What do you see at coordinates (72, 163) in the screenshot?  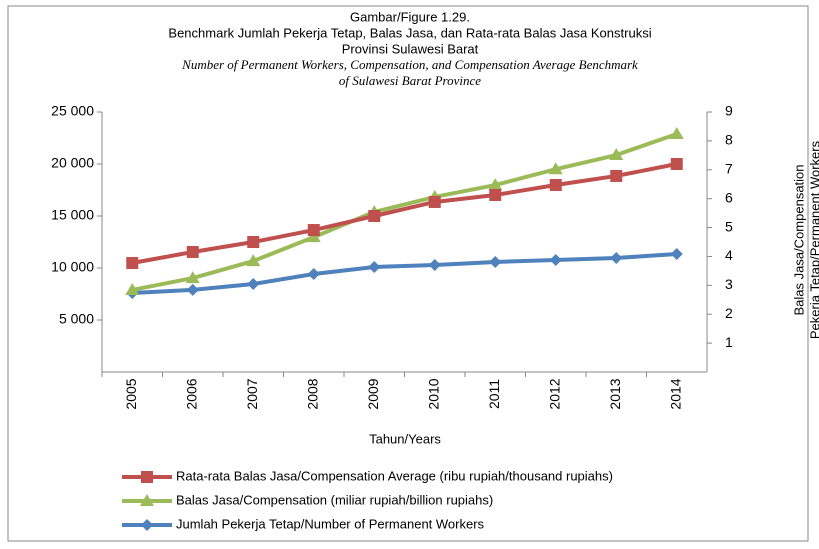 I see `y-tick-label: 20 000` at bounding box center [72, 163].